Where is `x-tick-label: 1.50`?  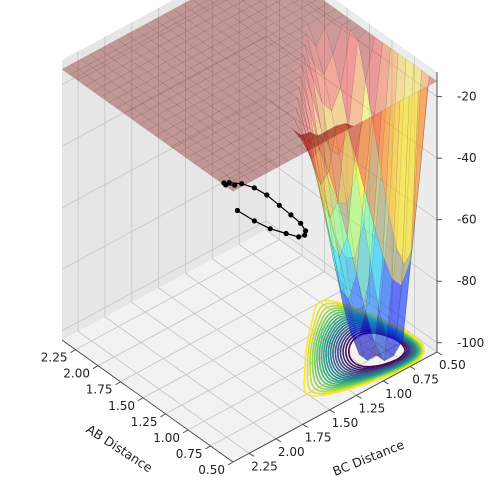
x-tick-label: 1.50 is located at coordinates (121, 406).